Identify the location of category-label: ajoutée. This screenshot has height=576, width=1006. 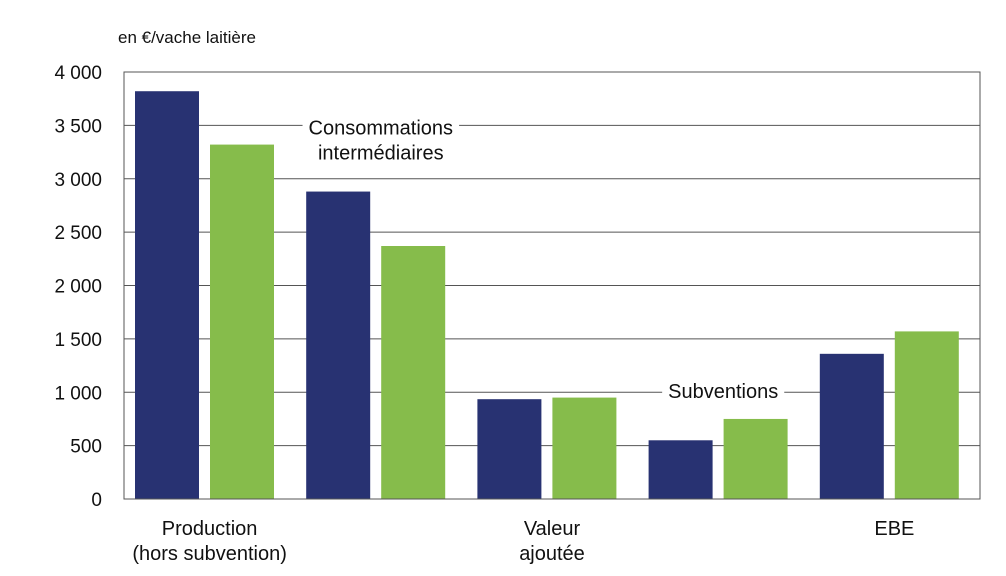
(552, 554).